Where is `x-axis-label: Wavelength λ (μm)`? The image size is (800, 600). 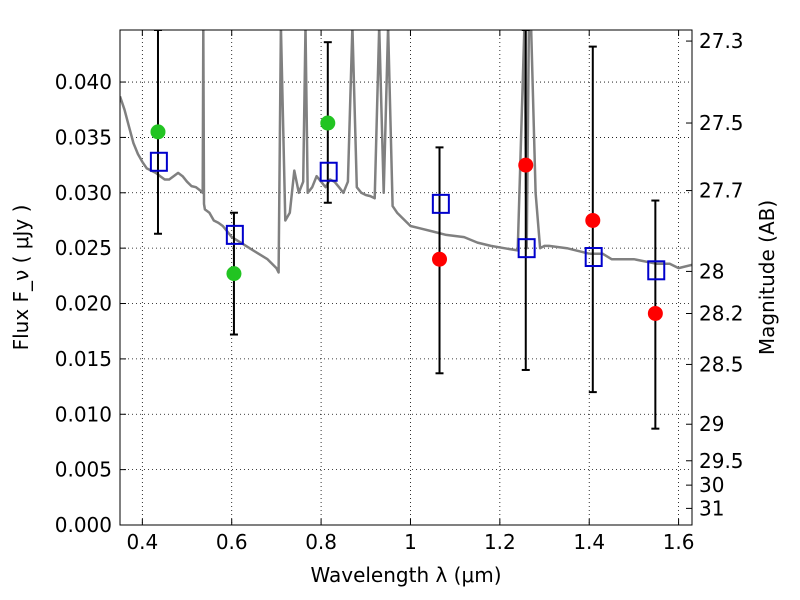 x-axis-label: Wavelength λ (μm) is located at coordinates (405, 575).